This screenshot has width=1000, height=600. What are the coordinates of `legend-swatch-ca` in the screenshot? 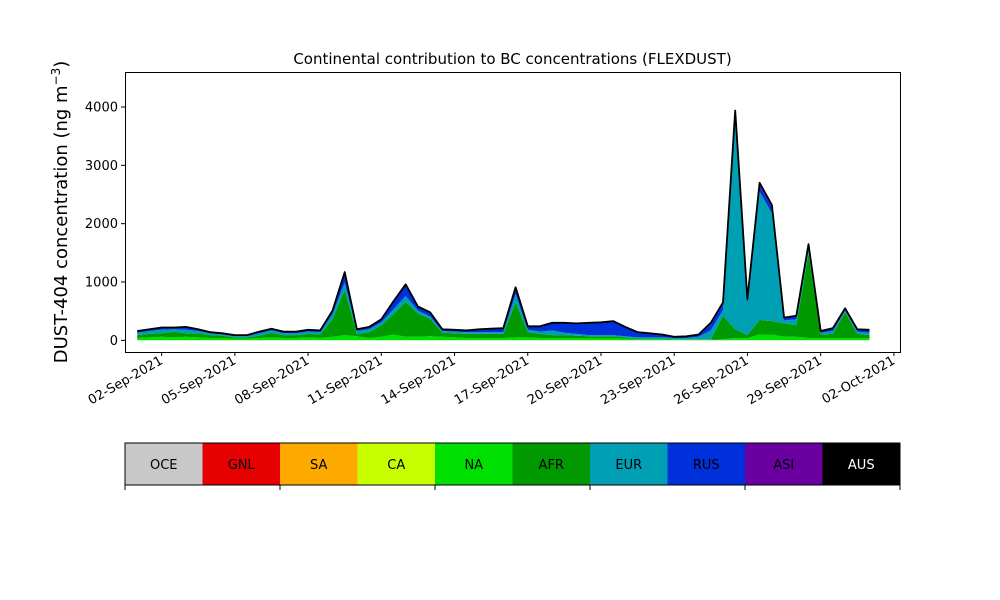 It's located at (396, 464).